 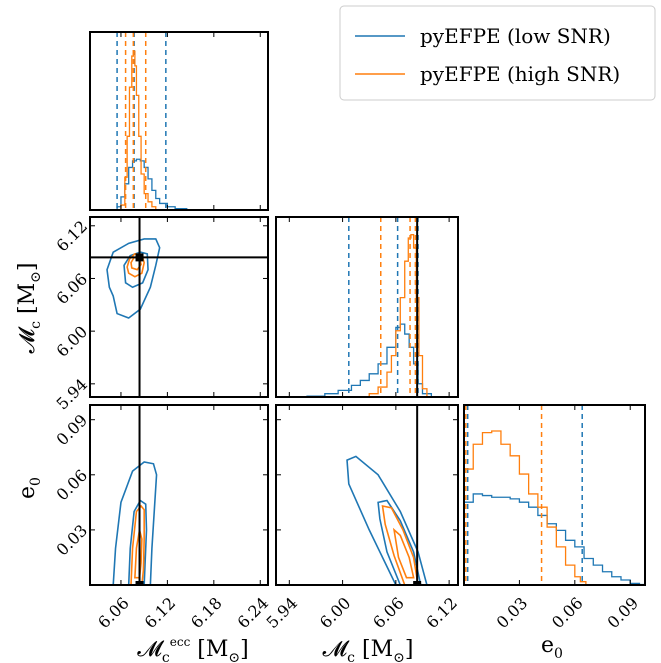 I want to click on contour-panel-mc-e0: 5.94 6.00 6.06 6.12, so click(x=362, y=518).